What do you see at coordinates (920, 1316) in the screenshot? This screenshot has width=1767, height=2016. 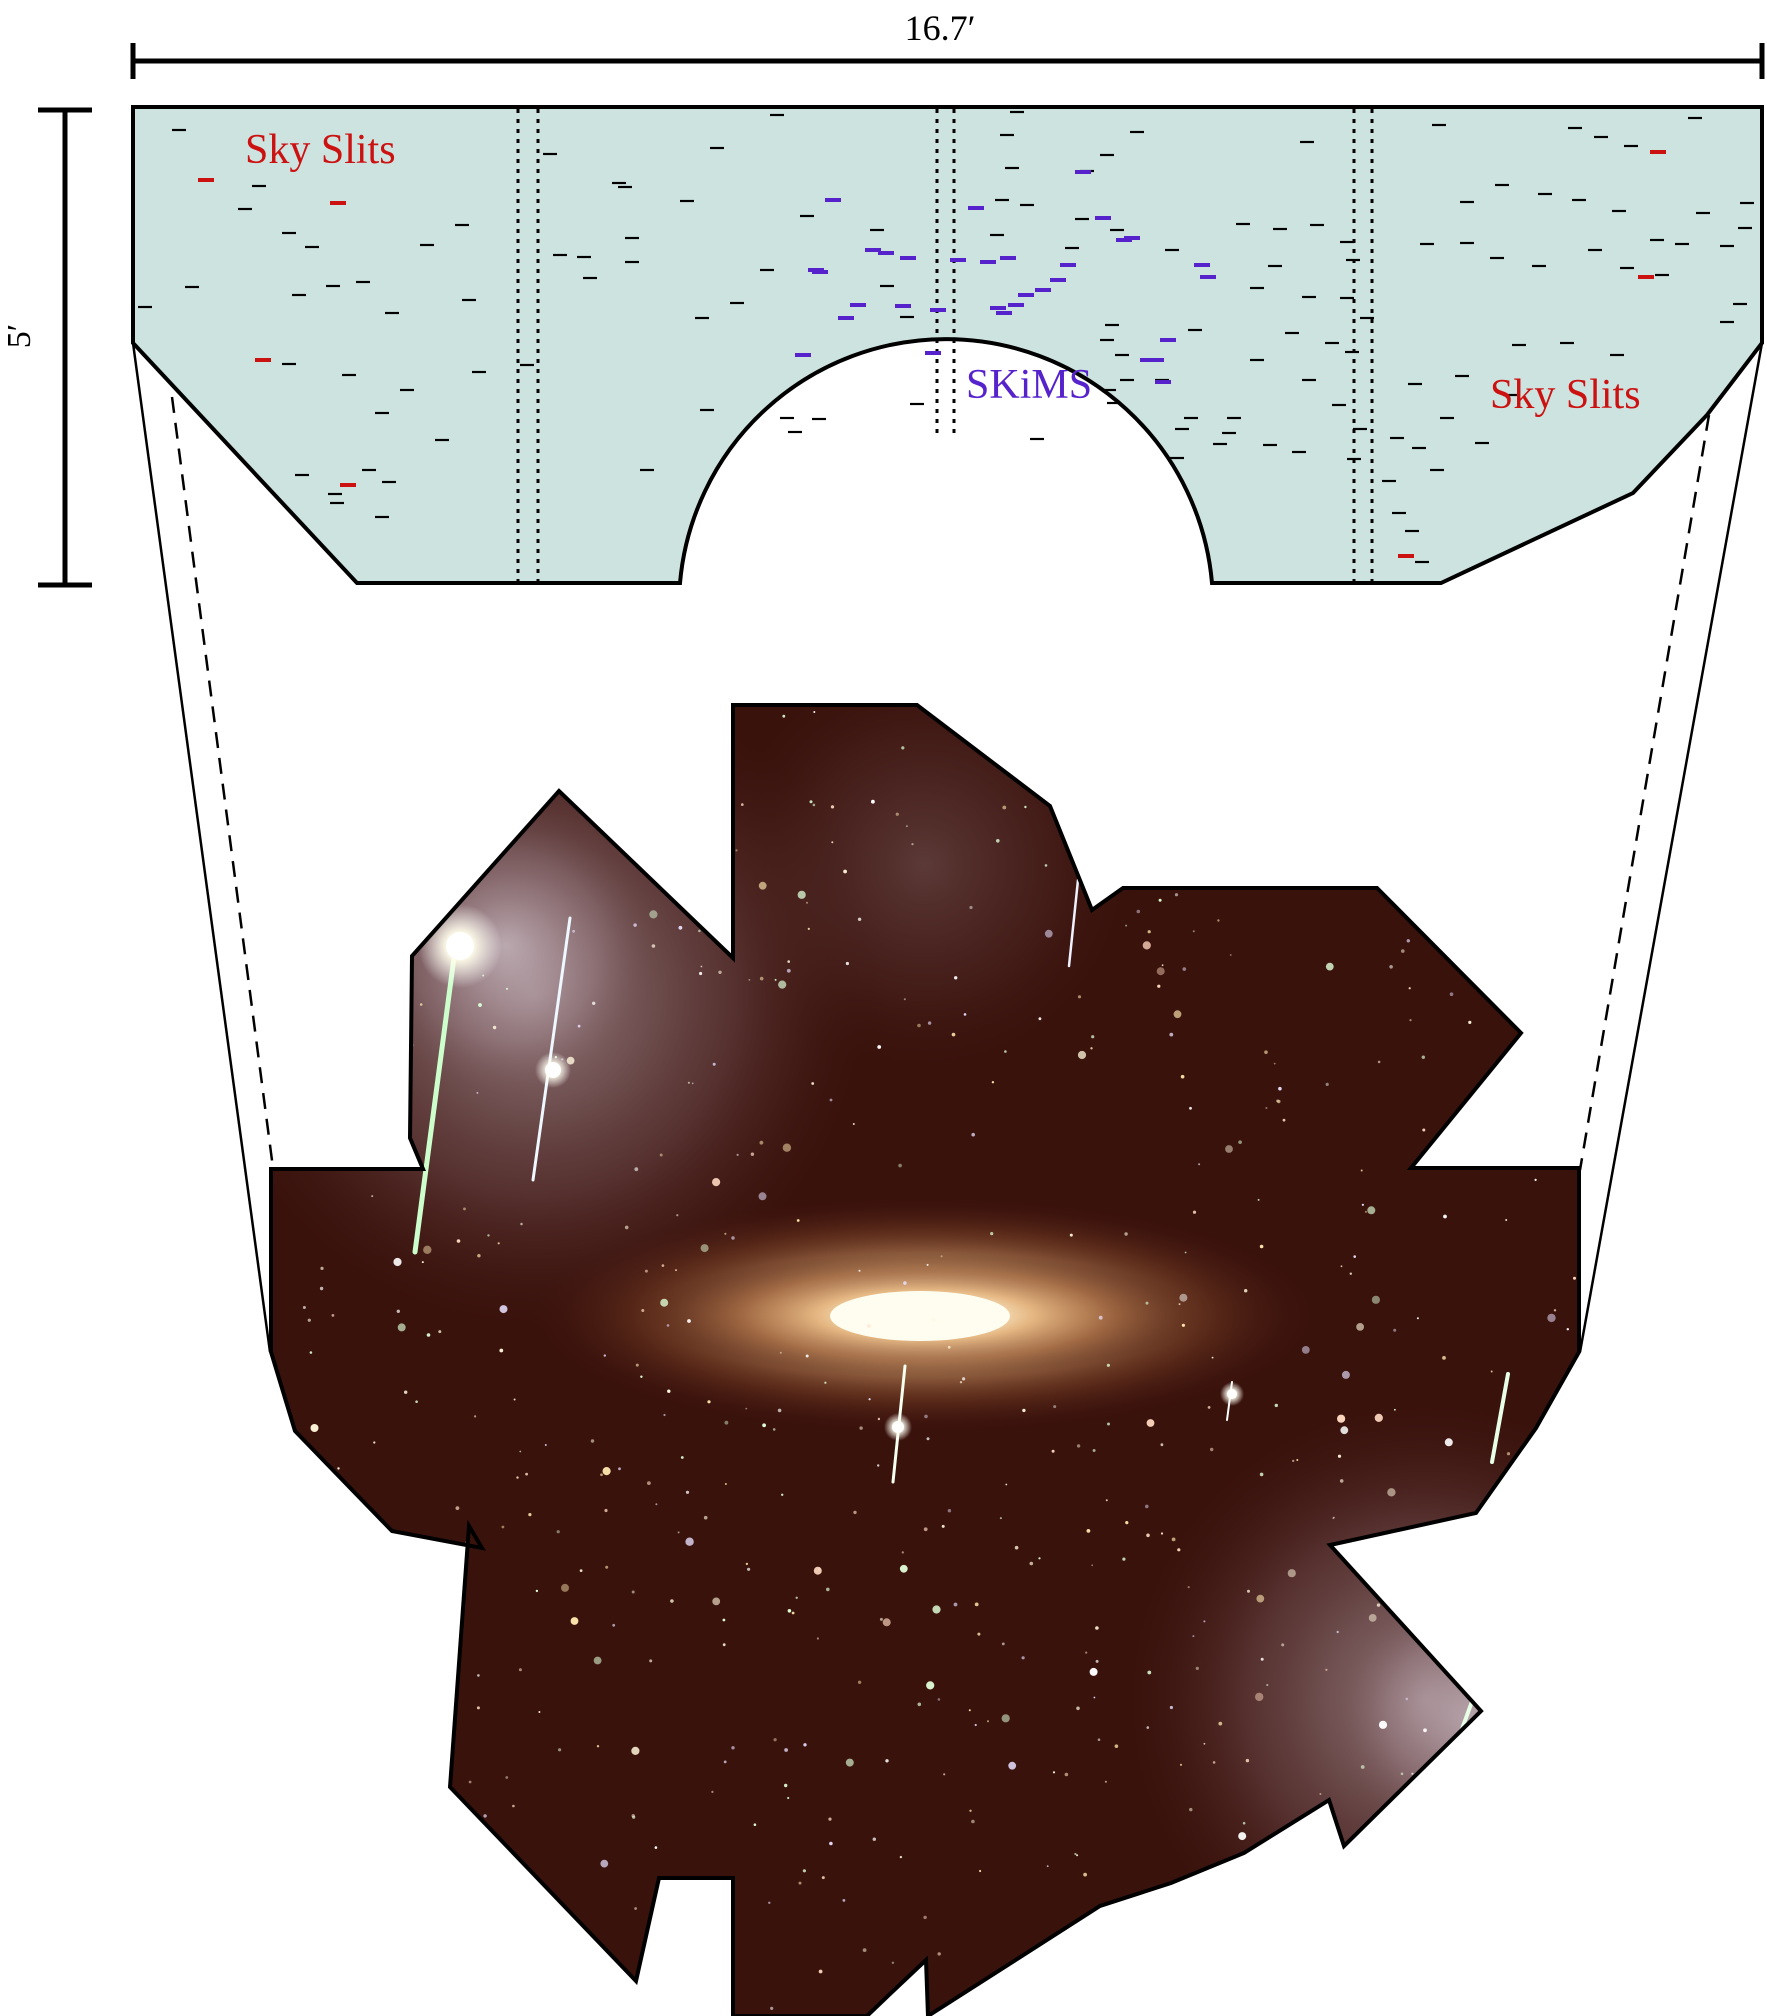 I see `galaxy-core` at bounding box center [920, 1316].